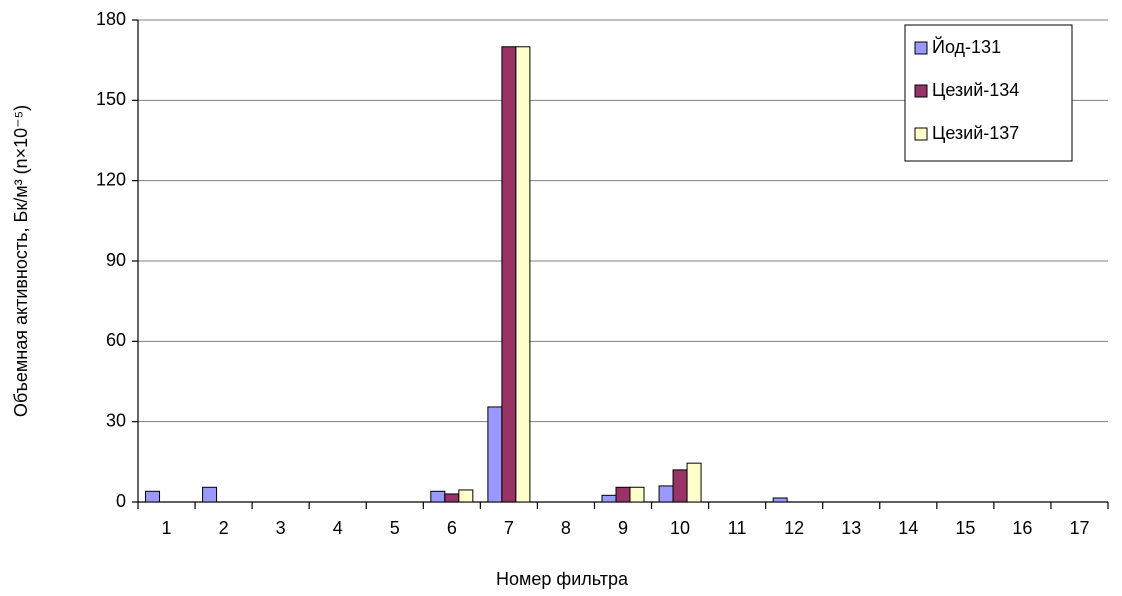 Image resolution: width=1122 pixels, height=596 pixels. I want to click on y-tick-label: 180, so click(111, 19).